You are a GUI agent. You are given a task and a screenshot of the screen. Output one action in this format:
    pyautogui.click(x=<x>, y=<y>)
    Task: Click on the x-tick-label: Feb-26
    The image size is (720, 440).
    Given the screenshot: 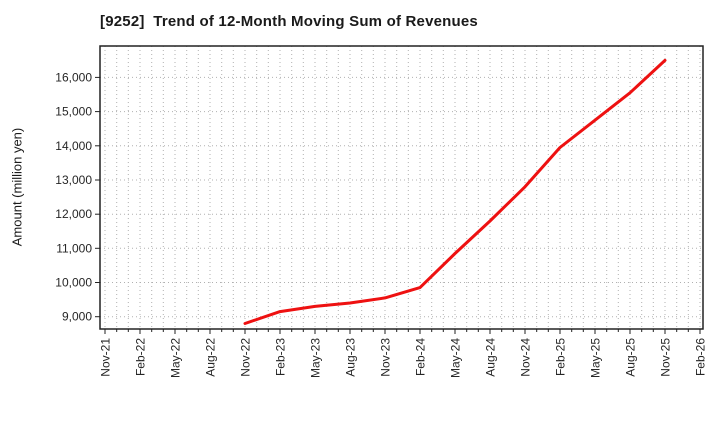 What is the action you would take?
    pyautogui.click(x=701, y=357)
    